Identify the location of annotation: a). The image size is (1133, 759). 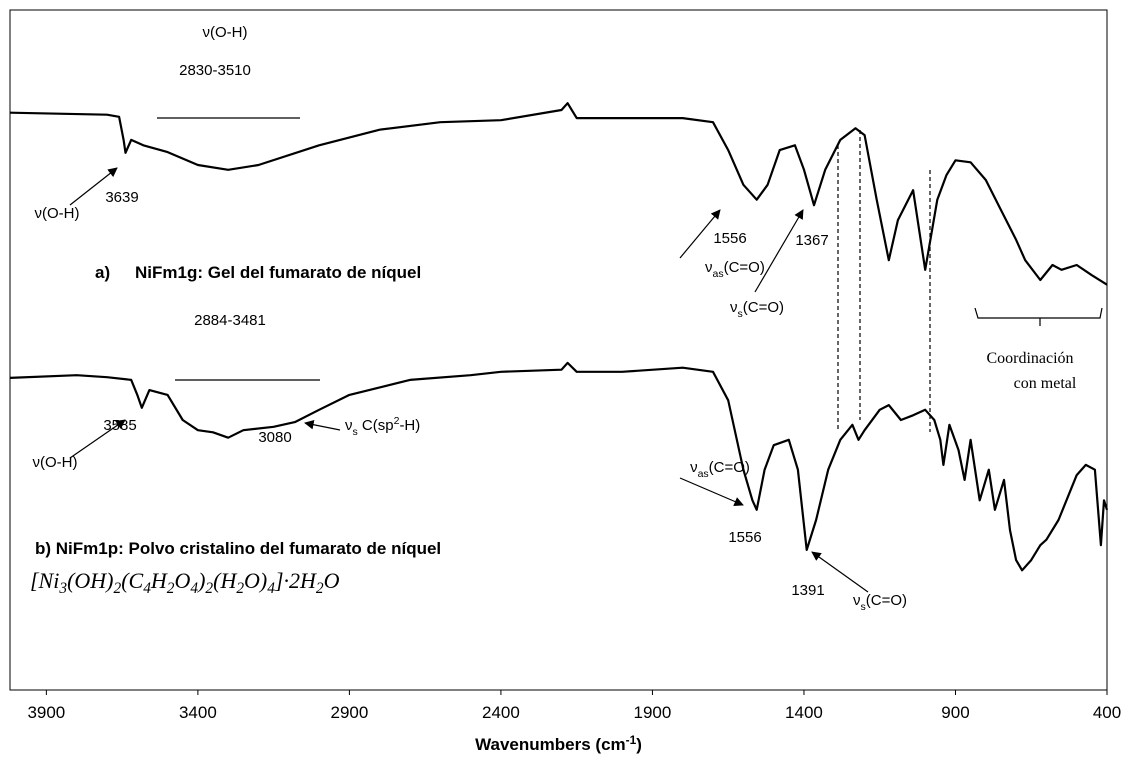
(102, 272).